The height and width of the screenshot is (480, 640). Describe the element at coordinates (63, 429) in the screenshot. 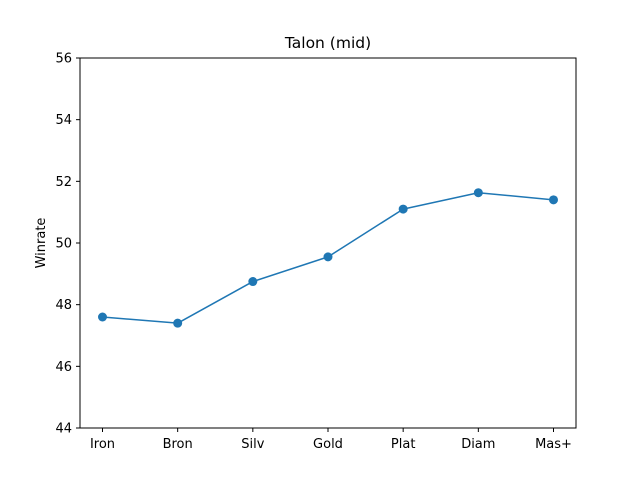

I see `y-tick-label: 44` at that location.